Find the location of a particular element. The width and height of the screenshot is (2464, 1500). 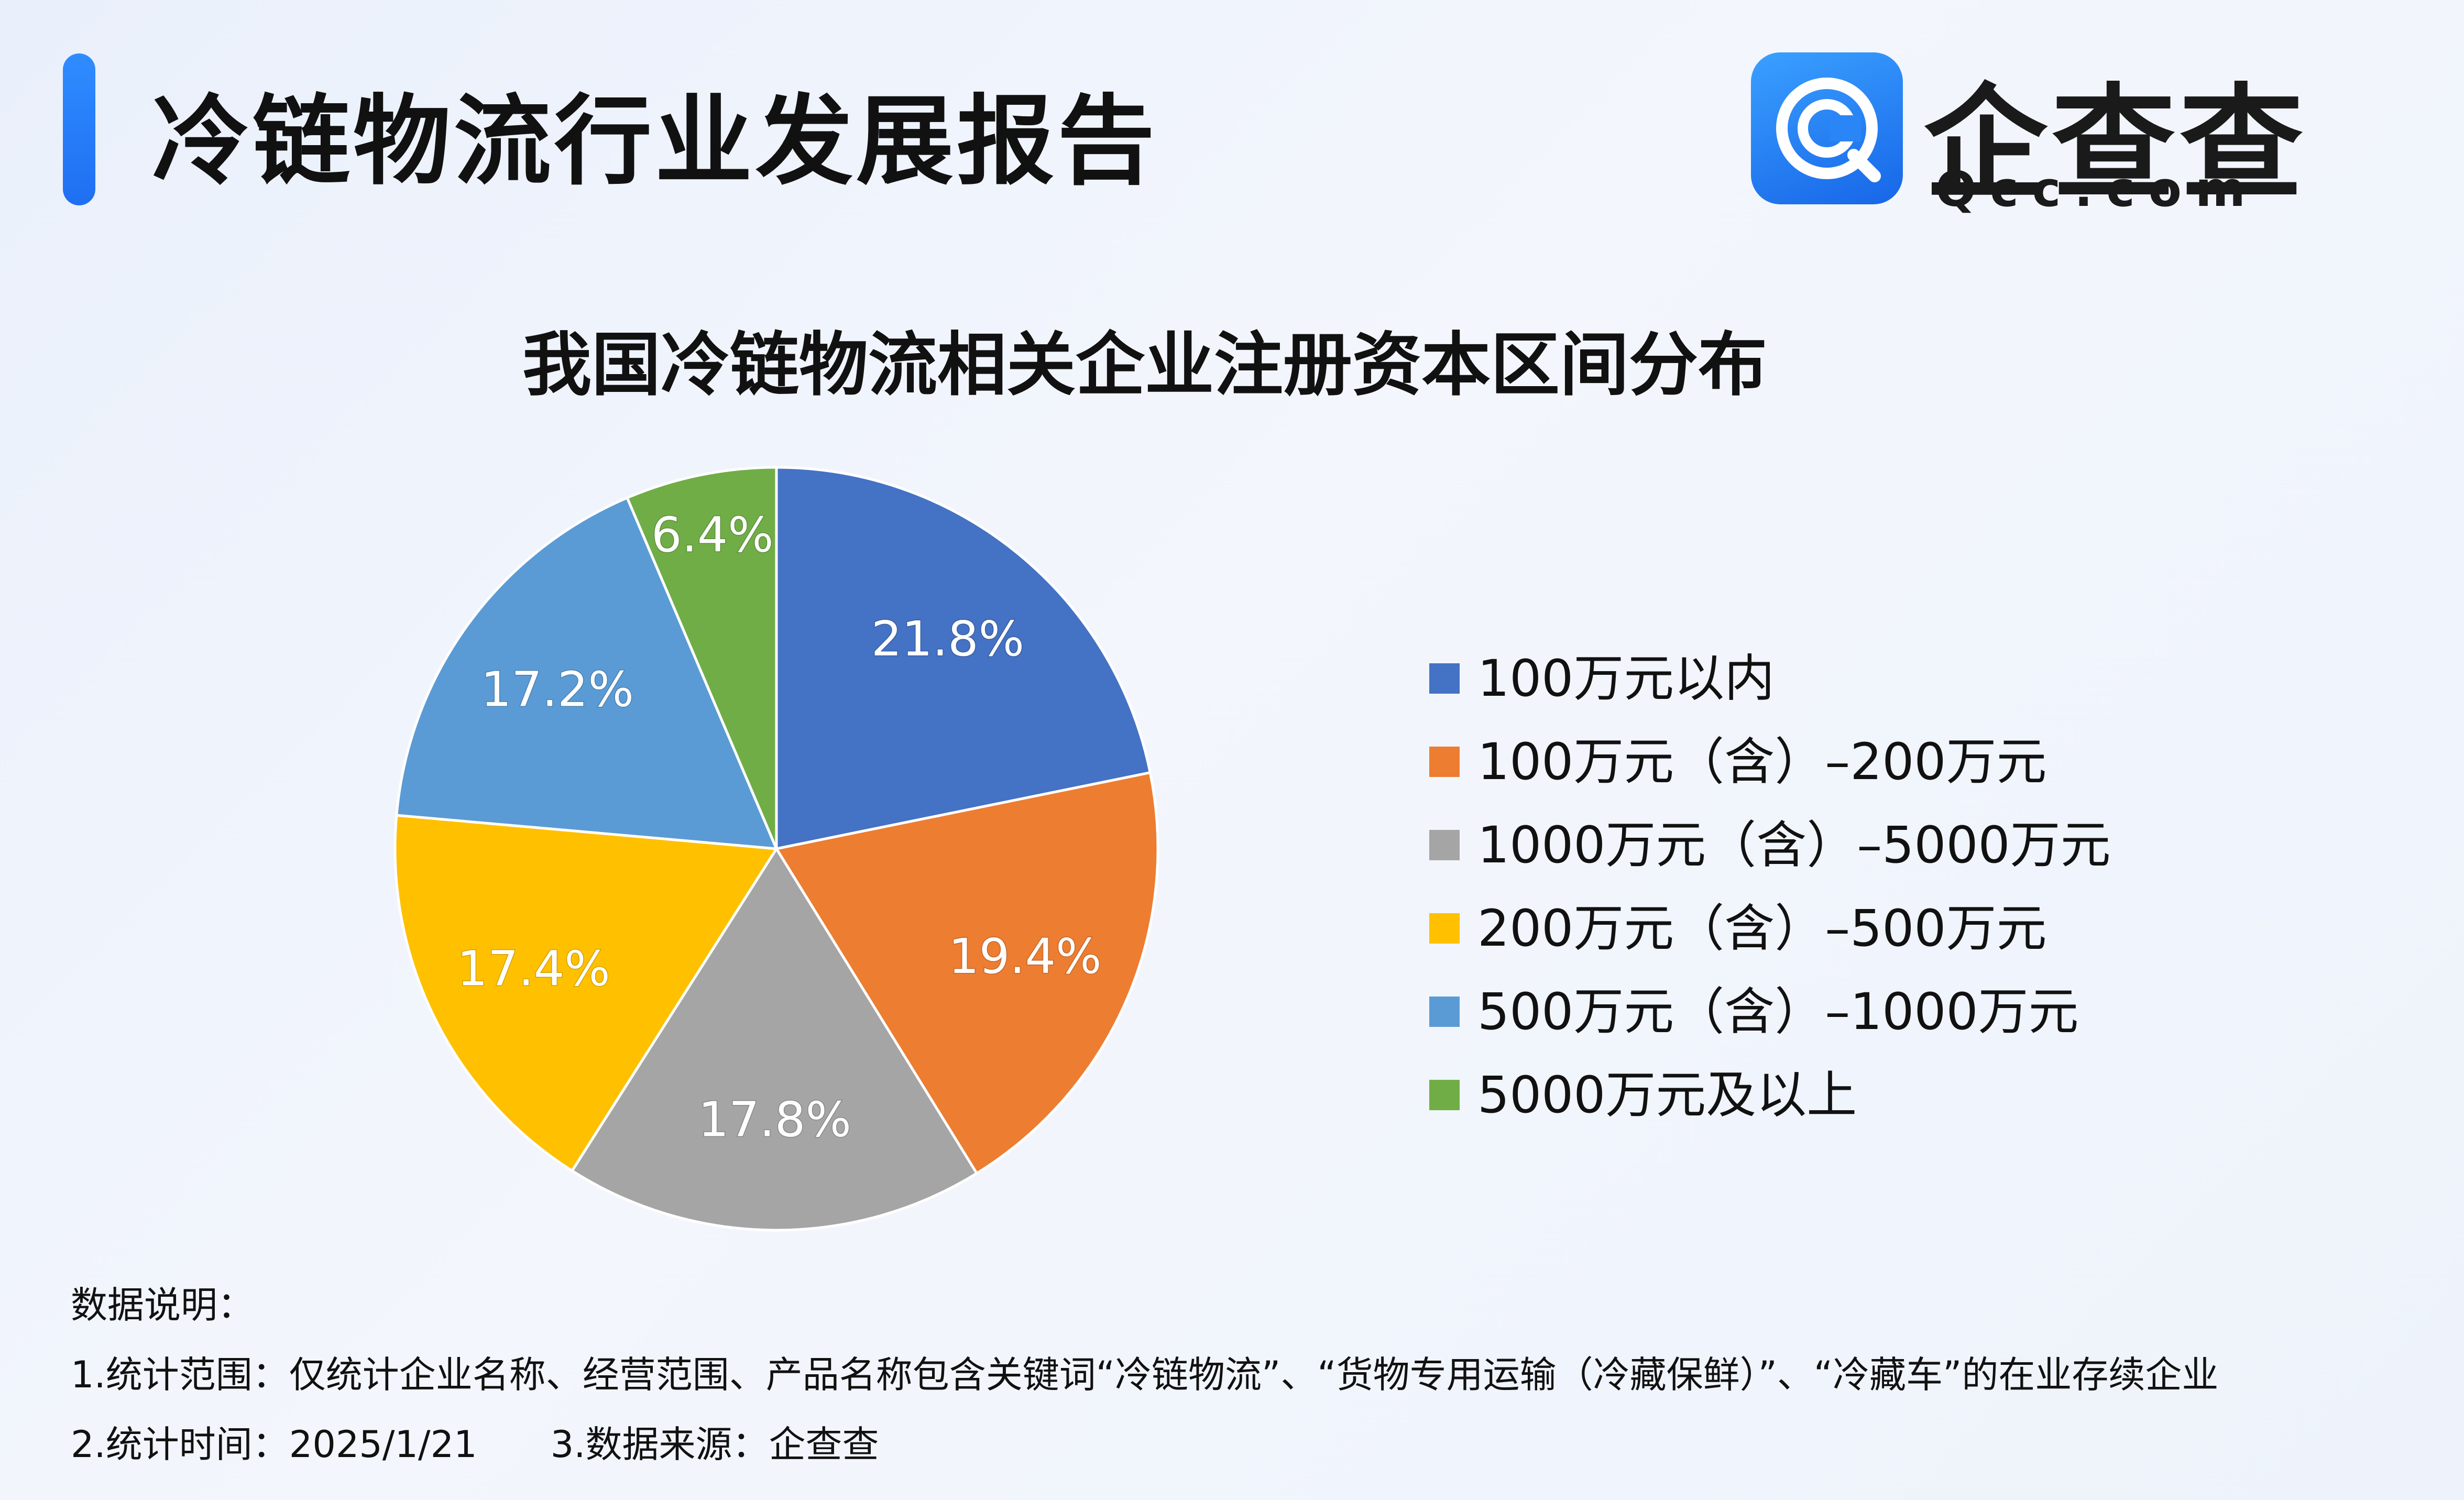

legend-label-5: 500万元（含）–1000万元 is located at coordinates (1778, 1011).